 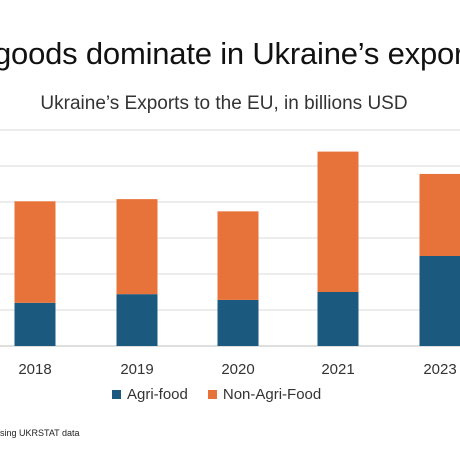 I want to click on legend-label-agri-food: Agri-food, so click(x=157, y=394).